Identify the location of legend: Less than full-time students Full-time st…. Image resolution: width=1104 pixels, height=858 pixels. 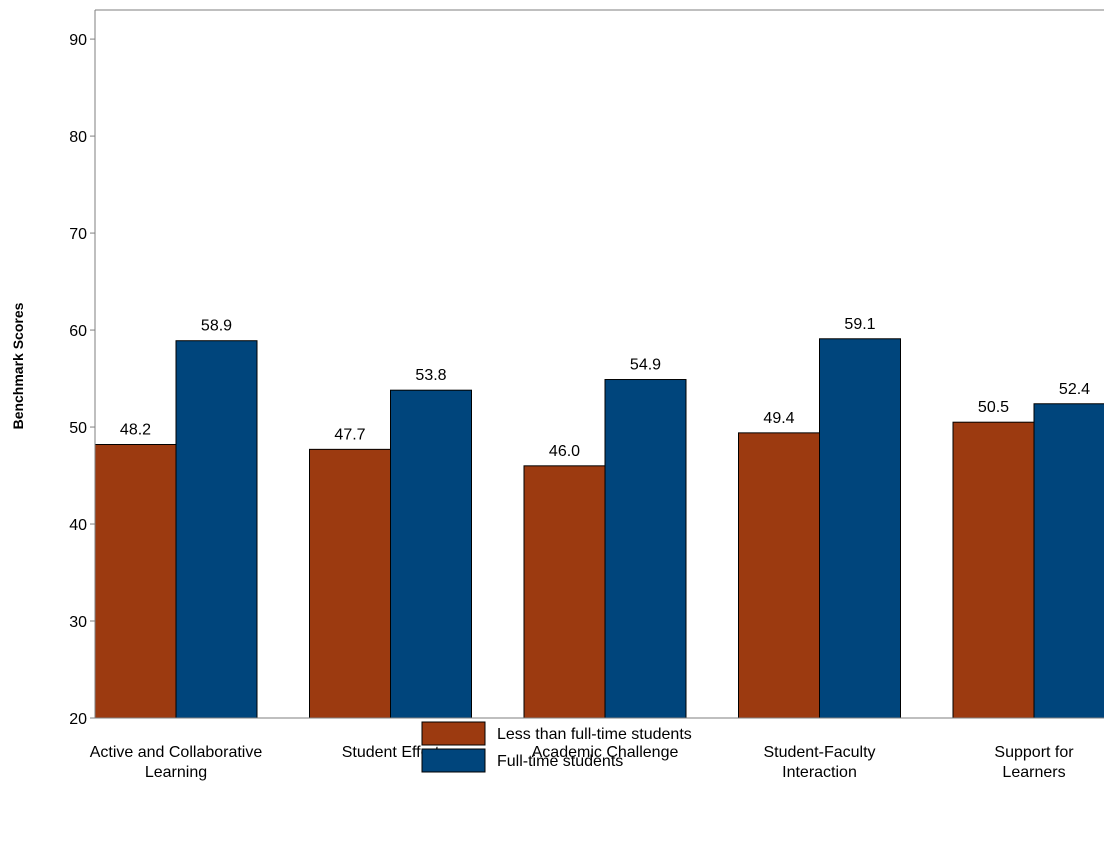
(556, 747).